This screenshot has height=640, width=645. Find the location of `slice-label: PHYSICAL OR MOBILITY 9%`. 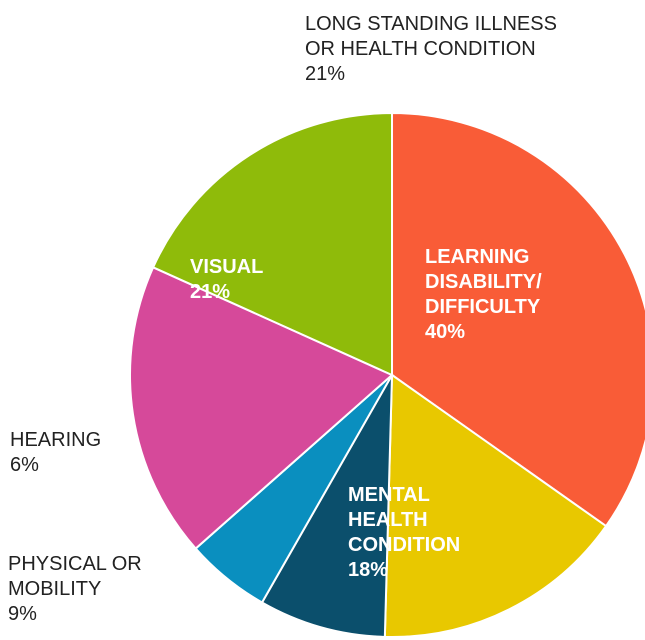

slice-label: PHYSICAL OR MOBILITY 9% is located at coordinates (88, 589).